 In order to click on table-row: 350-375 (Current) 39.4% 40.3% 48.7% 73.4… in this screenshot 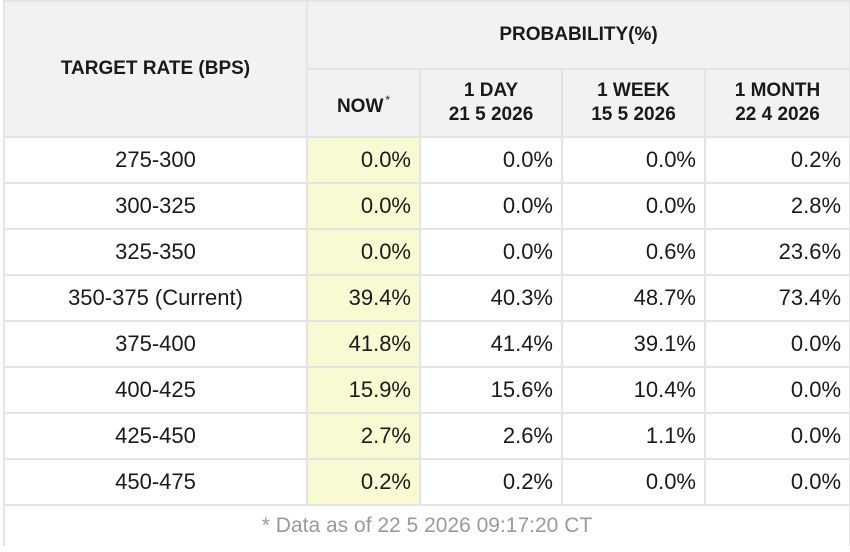, I will do `click(426, 298)`.